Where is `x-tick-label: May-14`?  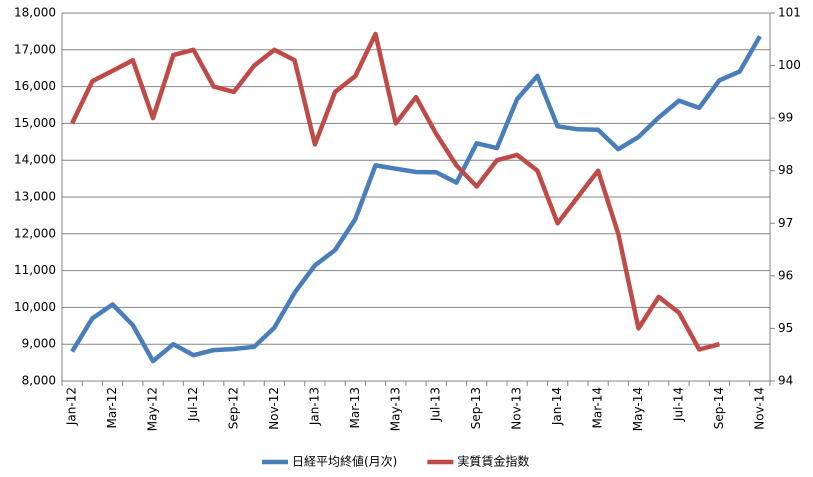 x-tick-label: May-14 is located at coordinates (638, 409).